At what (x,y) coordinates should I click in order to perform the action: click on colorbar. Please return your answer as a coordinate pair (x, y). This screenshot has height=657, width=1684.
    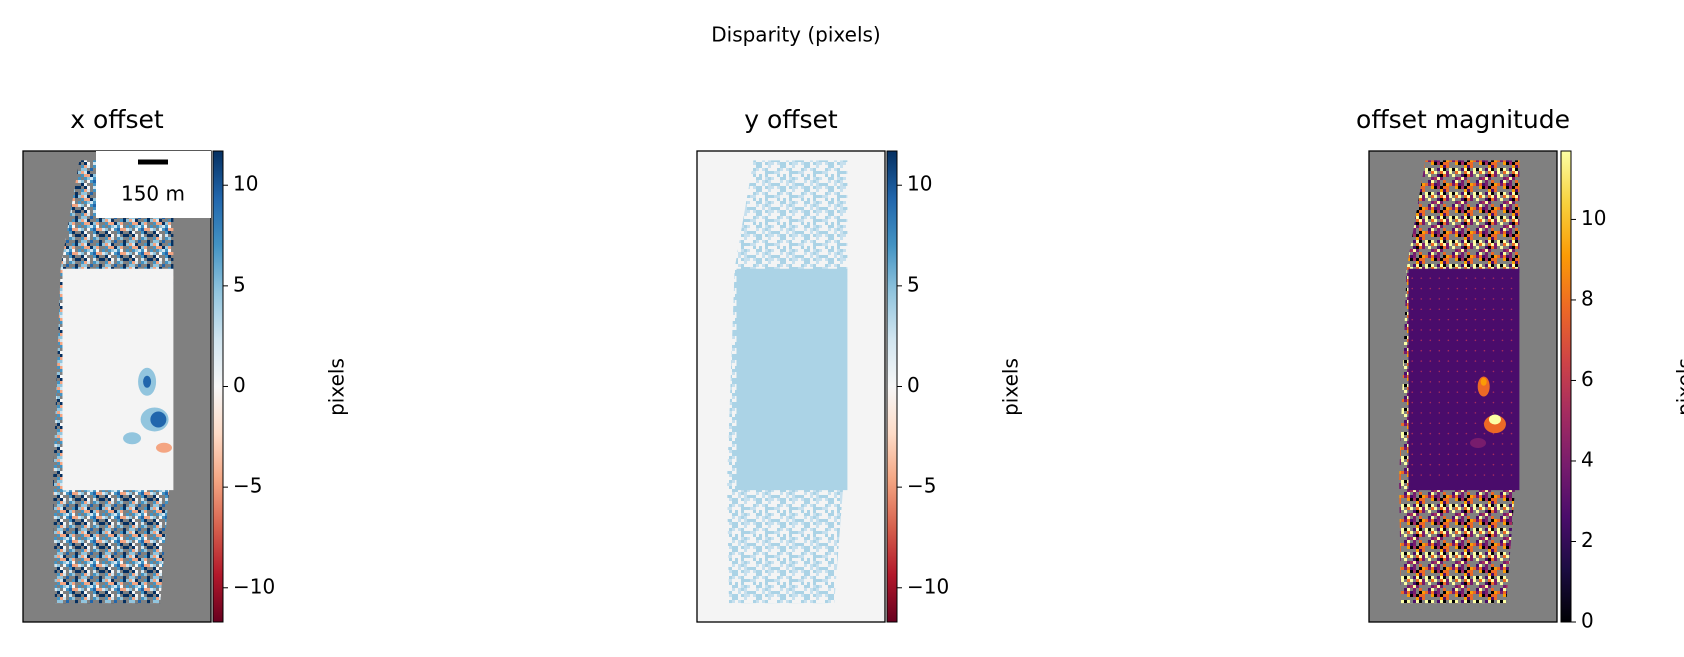
    Looking at the image, I should click on (1566, 386).